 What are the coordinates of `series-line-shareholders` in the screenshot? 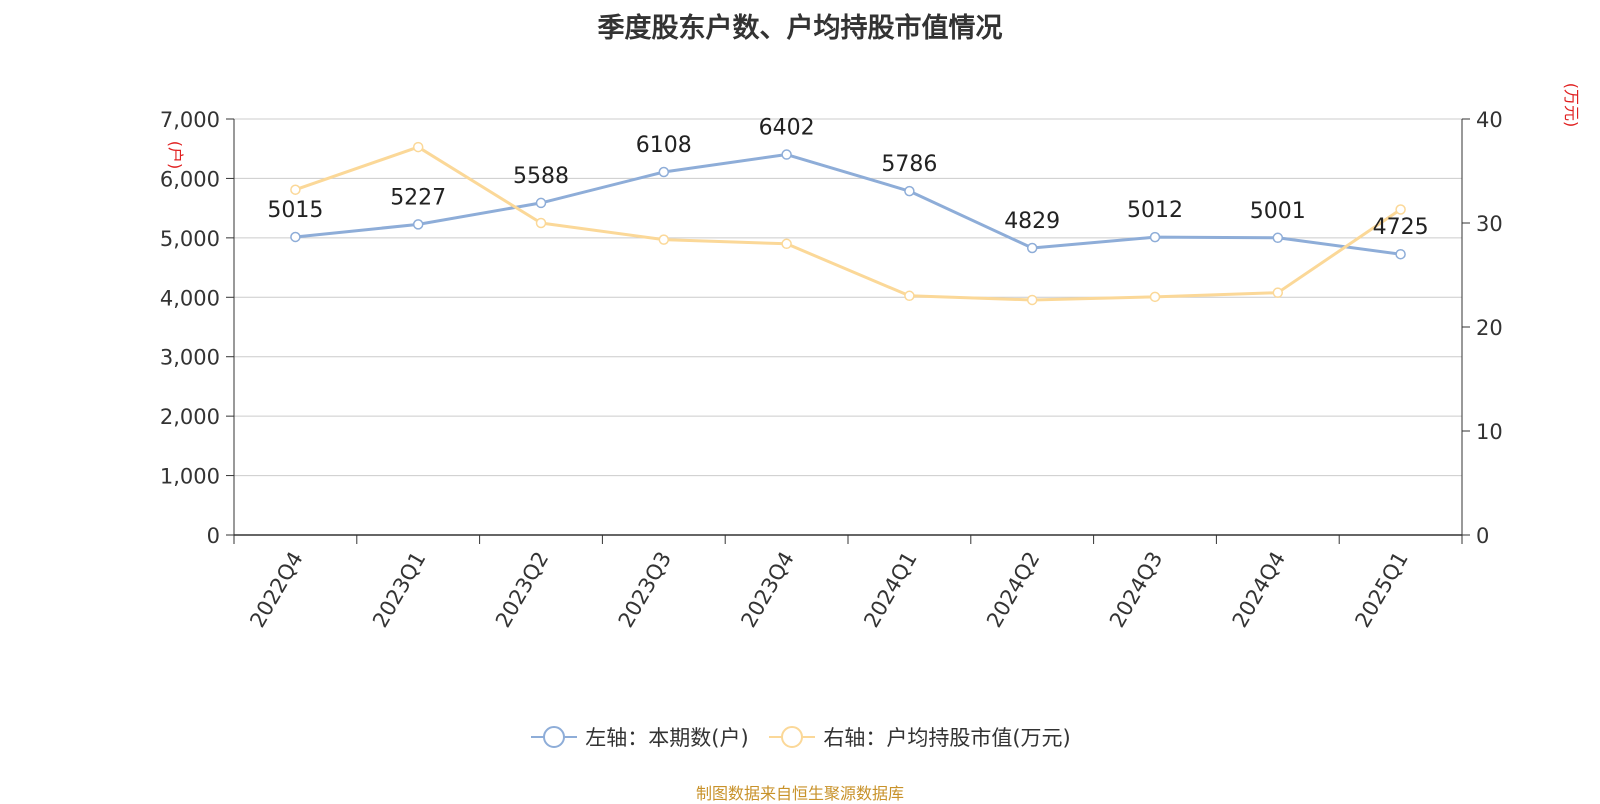 It's located at (848, 204).